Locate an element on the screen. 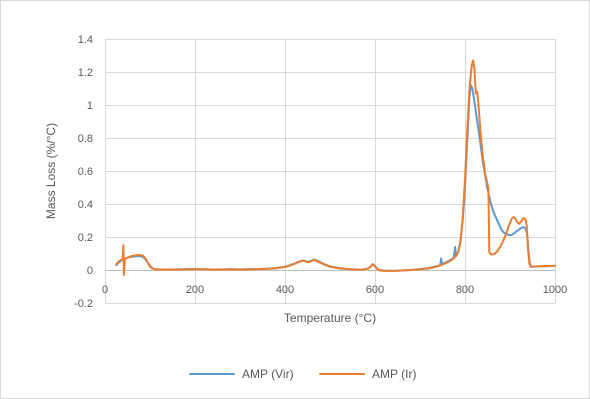  legend: AMP (Vir) AMP (Ir) is located at coordinates (302, 374).